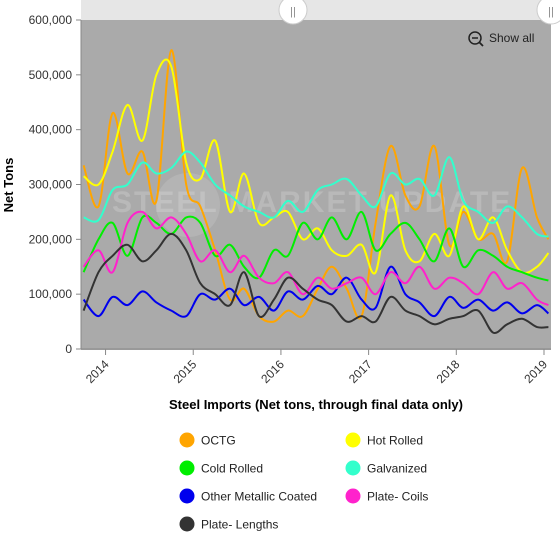 This screenshot has height=534, width=560. Describe the element at coordinates (312, 202) in the screenshot. I see `watermark-text: STEEL MARKET UPDATE` at that location.